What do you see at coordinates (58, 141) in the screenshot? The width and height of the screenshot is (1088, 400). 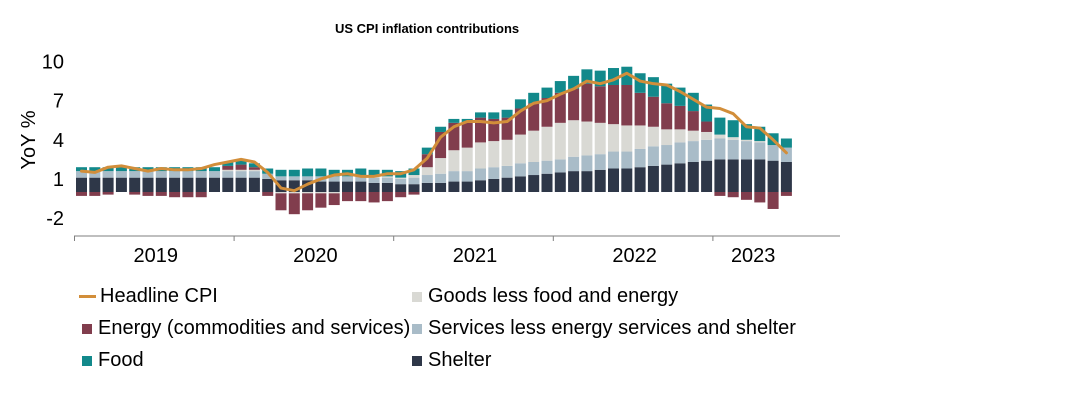 I see `y-tick-label-4: 4` at bounding box center [58, 141].